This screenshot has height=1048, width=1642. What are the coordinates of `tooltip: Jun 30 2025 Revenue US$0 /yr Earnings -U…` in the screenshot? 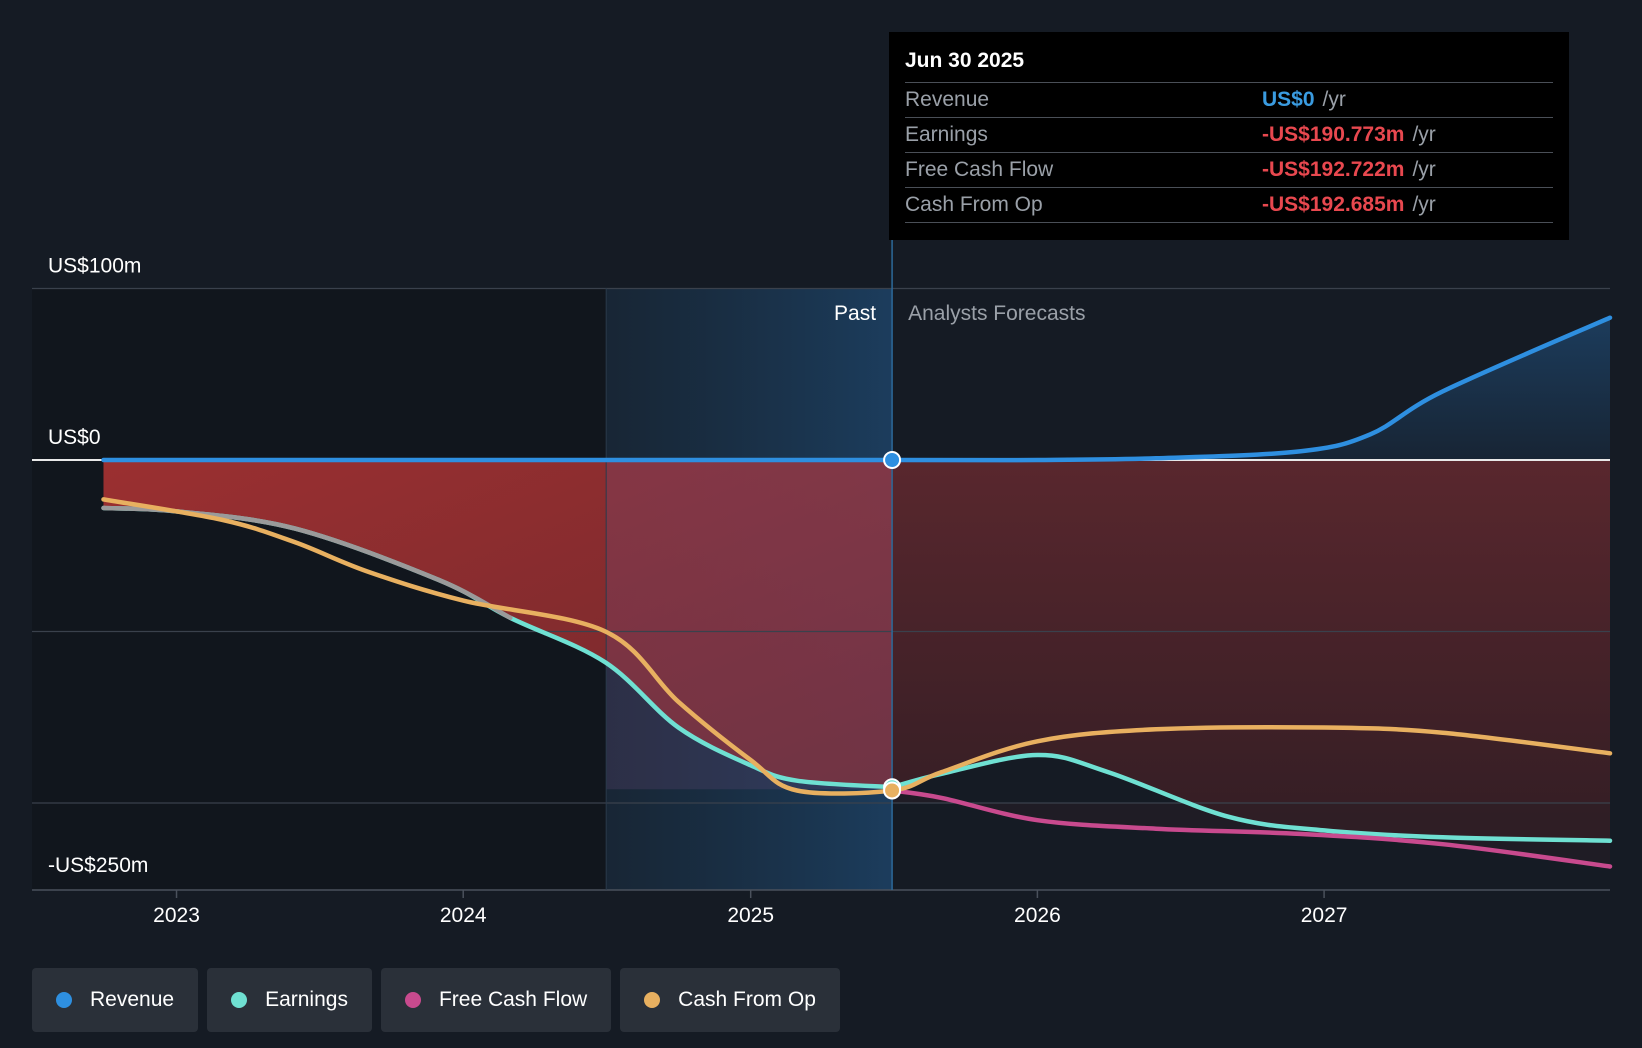 It's located at (1229, 136).